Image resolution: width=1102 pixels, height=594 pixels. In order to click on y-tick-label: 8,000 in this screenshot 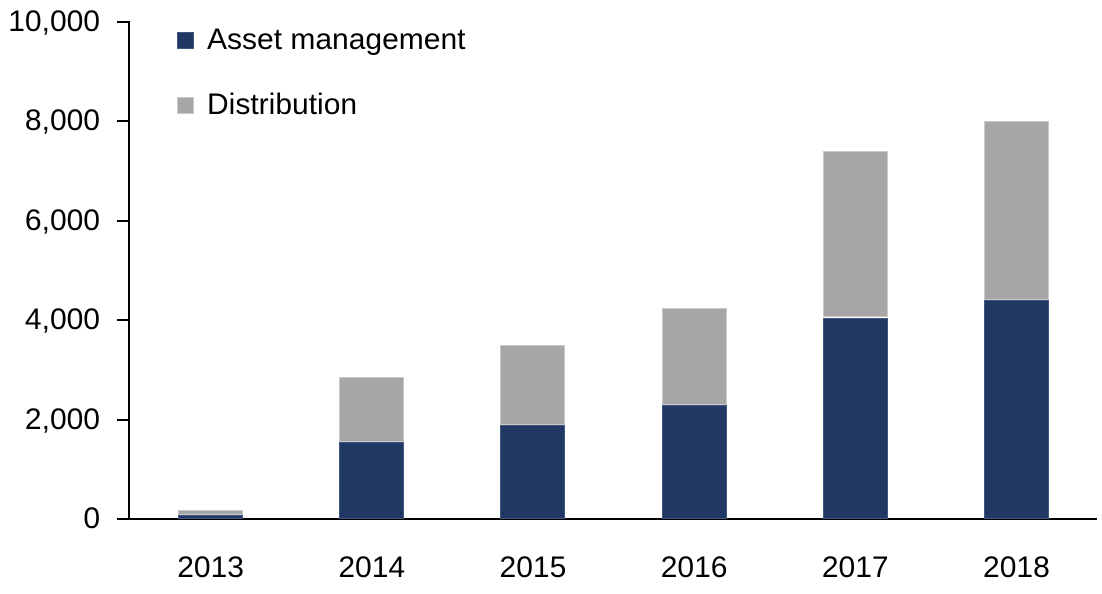, I will do `click(62, 121)`.